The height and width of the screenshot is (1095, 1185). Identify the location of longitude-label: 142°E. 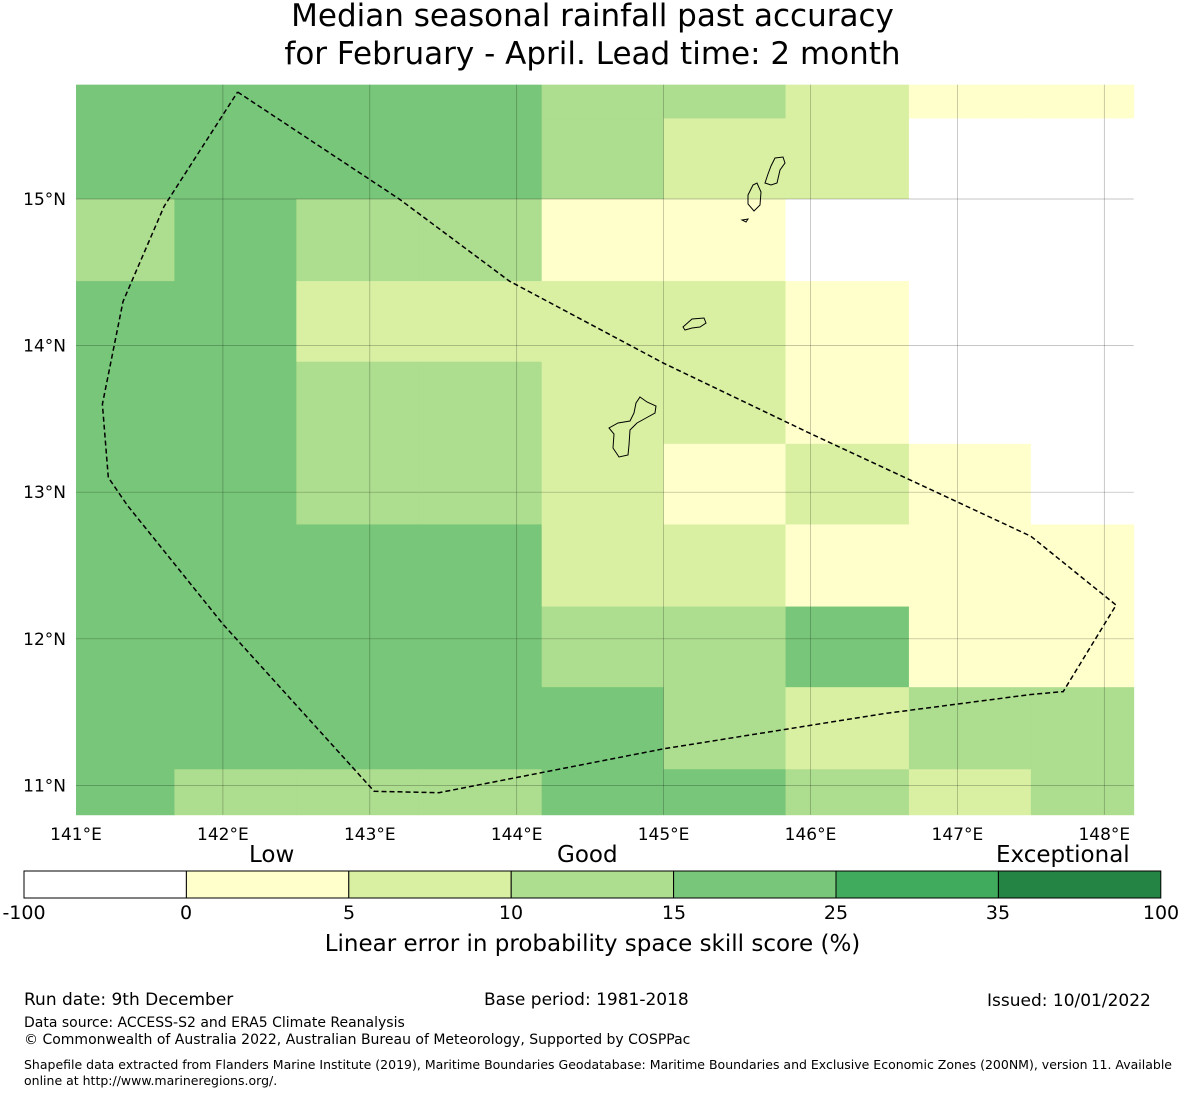
(223, 835).